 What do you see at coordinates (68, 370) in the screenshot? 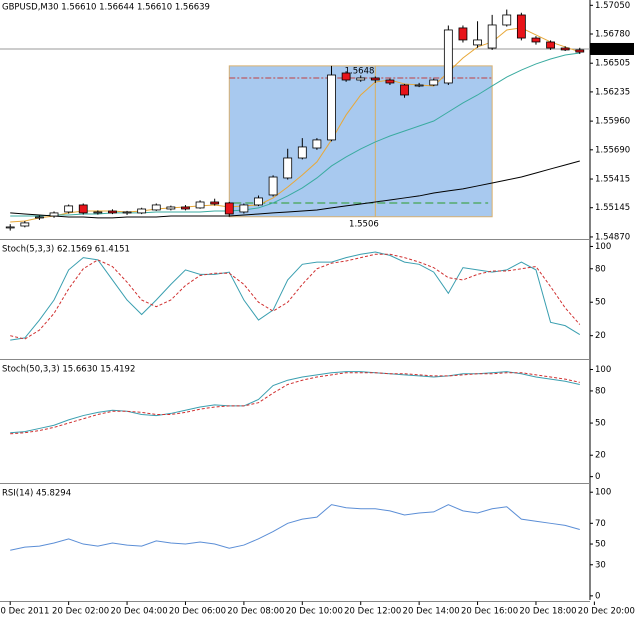
I see `panel-title: Stoch(50,3,3) 15.6630 15.4192` at bounding box center [68, 370].